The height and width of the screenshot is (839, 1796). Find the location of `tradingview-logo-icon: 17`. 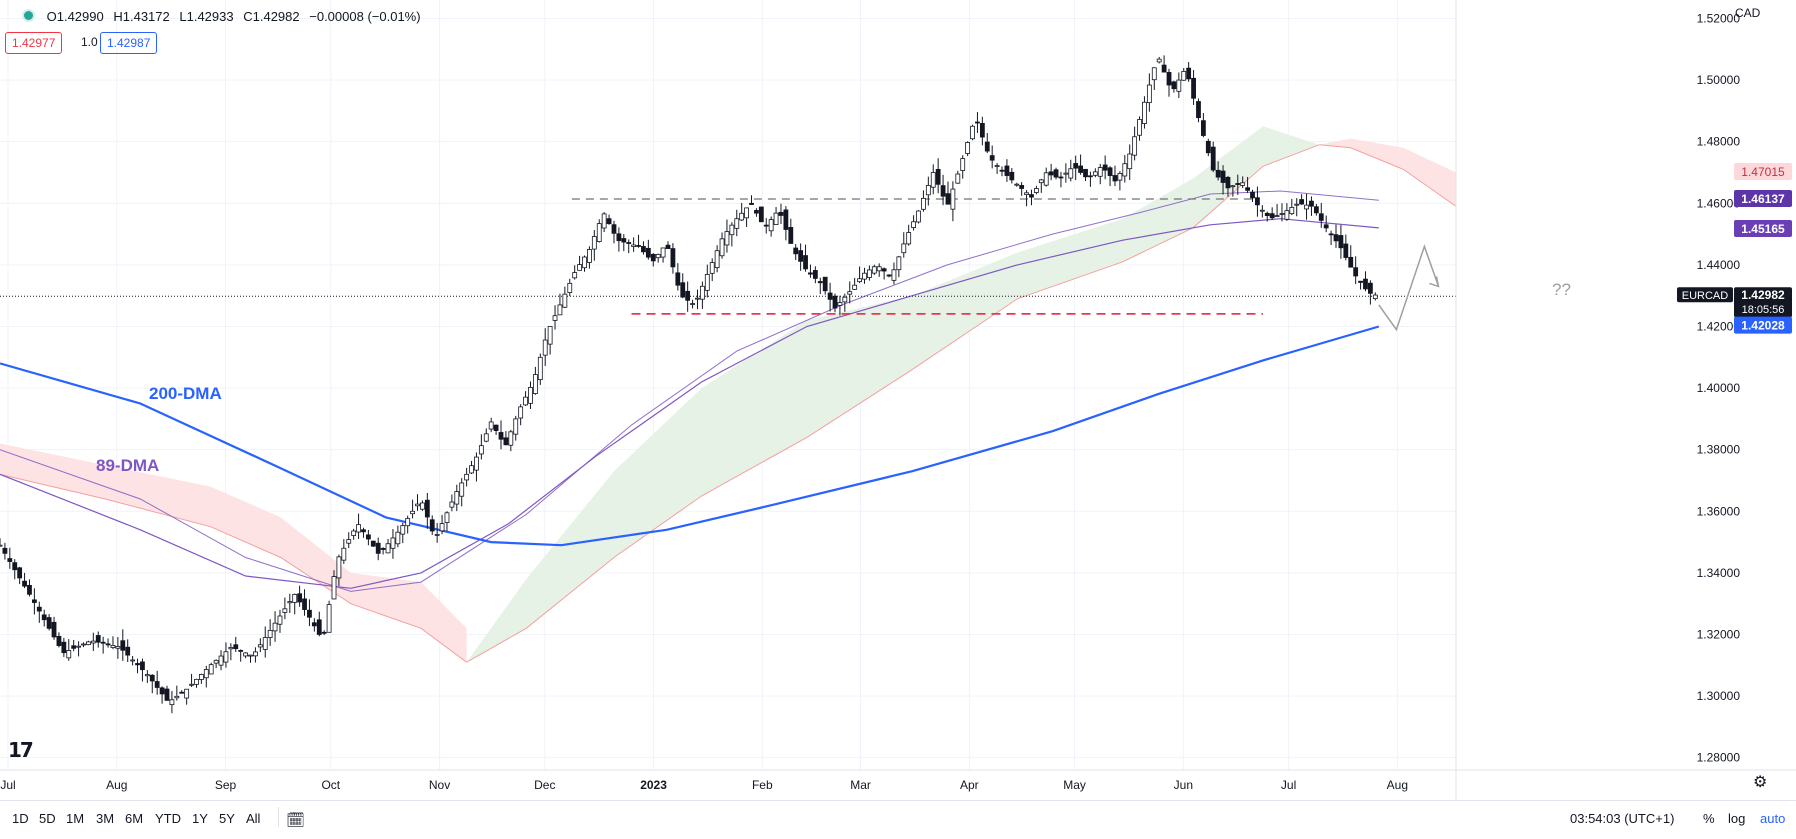

tradingview-logo-icon: 17 is located at coordinates (21, 750).